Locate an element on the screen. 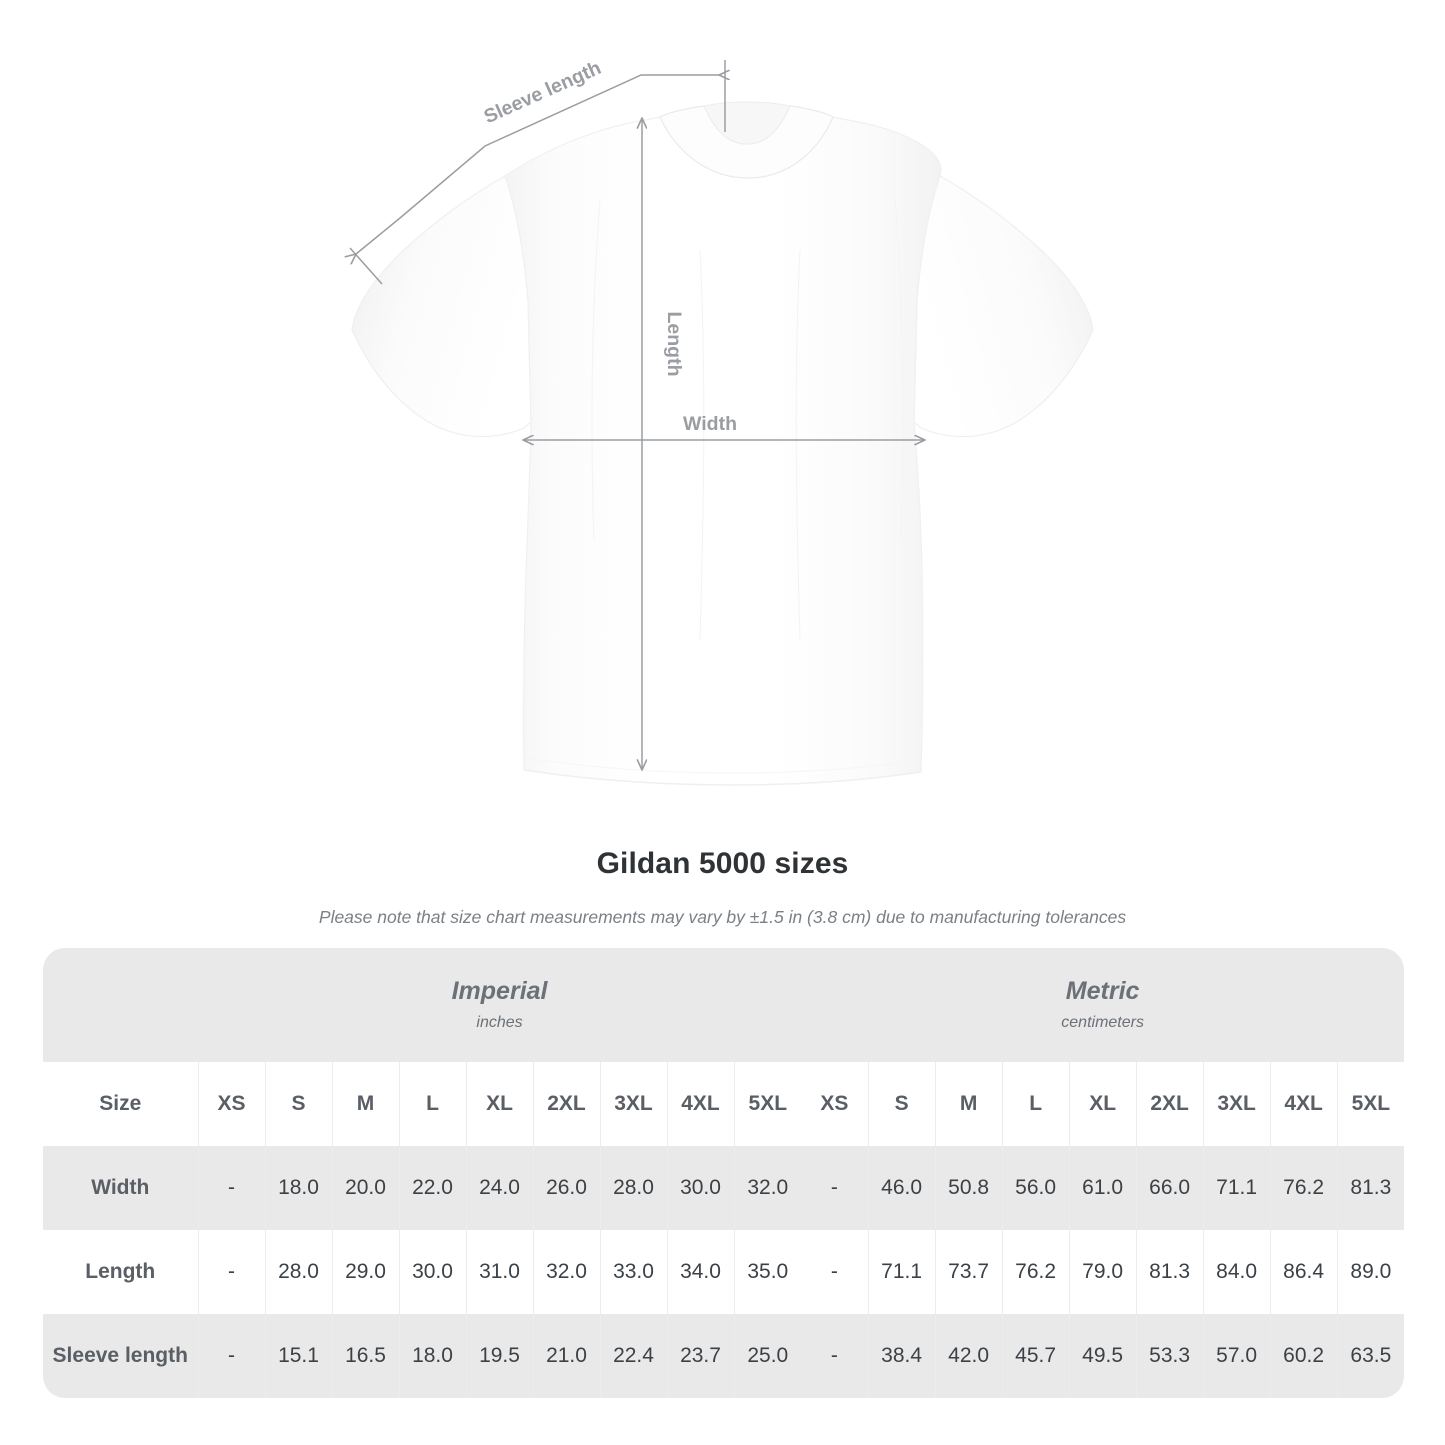 Image resolution: width=1445 pixels, height=1445 pixels. cell-length-metric-xs: - is located at coordinates (834, 1271).